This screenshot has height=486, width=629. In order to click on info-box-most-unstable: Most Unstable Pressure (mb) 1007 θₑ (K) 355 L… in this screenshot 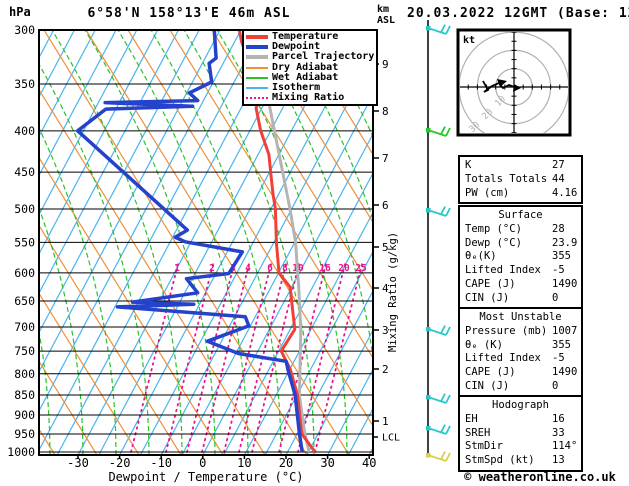, I will do `click(520, 352)`.